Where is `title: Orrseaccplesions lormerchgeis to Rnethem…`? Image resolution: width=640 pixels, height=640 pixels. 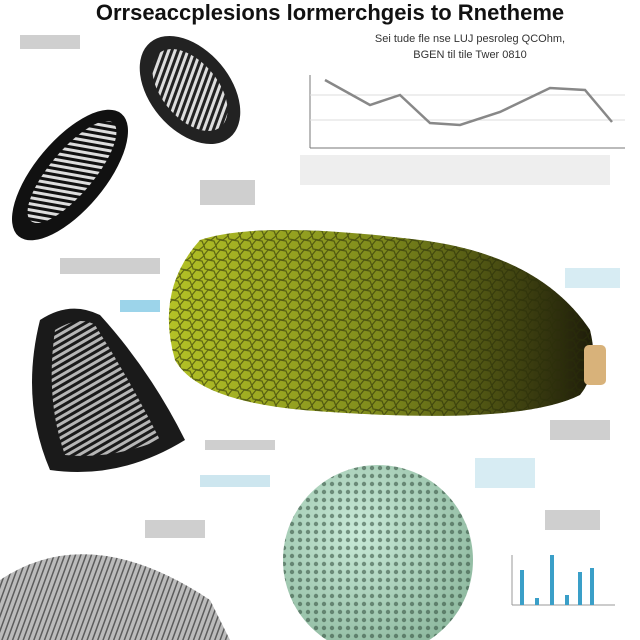
title: Orrseaccplesions lormerchgeis to Rnethem… is located at coordinates (330, 12).